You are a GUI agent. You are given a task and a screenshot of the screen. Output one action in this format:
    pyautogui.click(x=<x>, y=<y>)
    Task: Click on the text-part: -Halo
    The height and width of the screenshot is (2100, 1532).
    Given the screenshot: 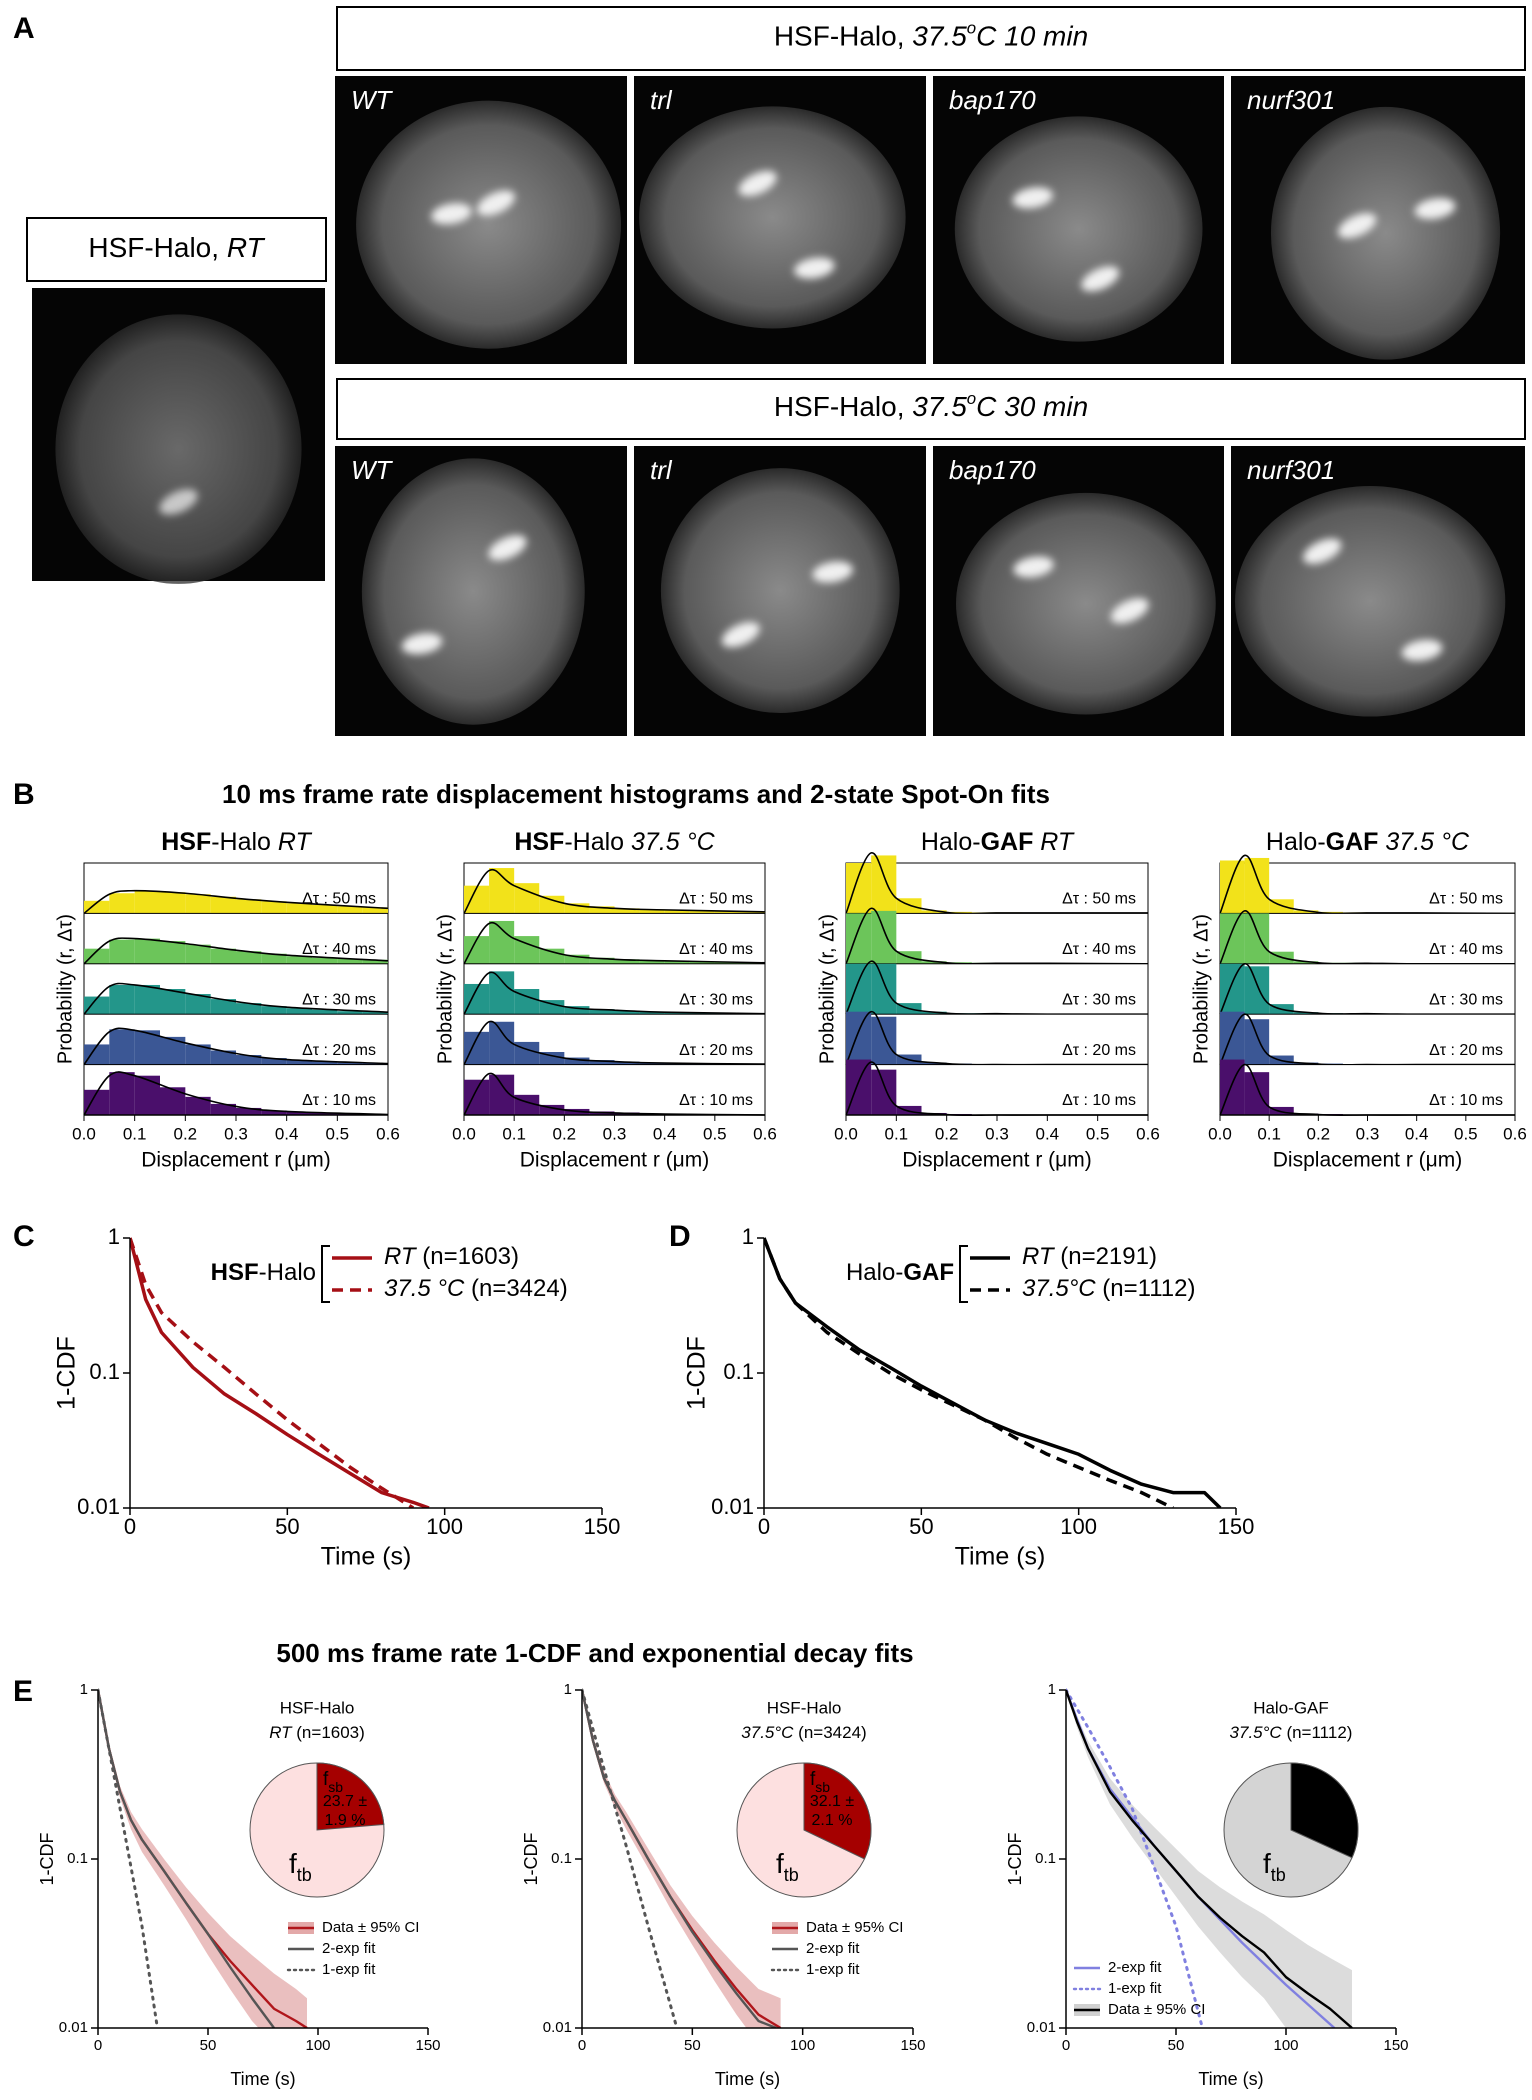 What is the action you would take?
    pyautogui.click(x=244, y=842)
    